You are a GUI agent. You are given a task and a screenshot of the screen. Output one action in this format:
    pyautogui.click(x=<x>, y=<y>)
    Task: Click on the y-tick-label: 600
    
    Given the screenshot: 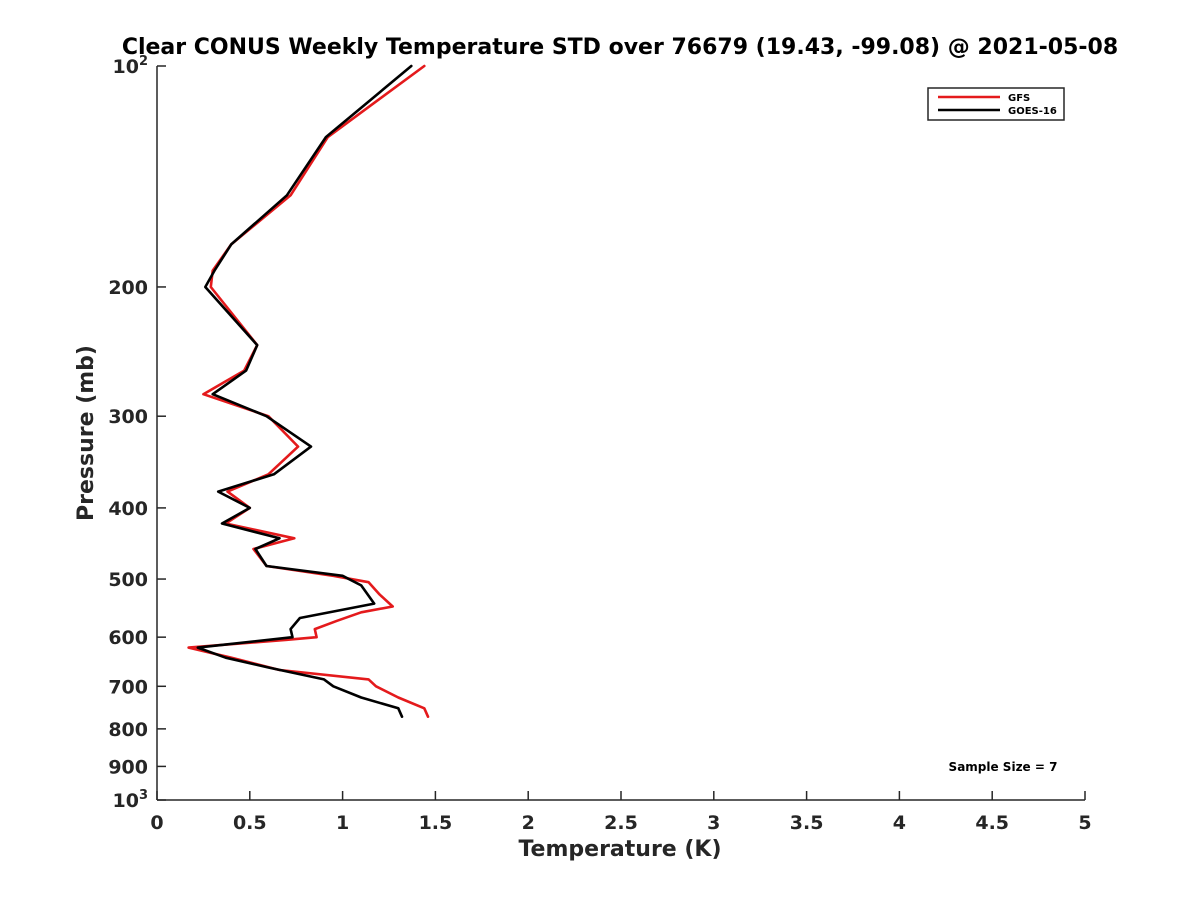 What is the action you would take?
    pyautogui.click(x=128, y=638)
    